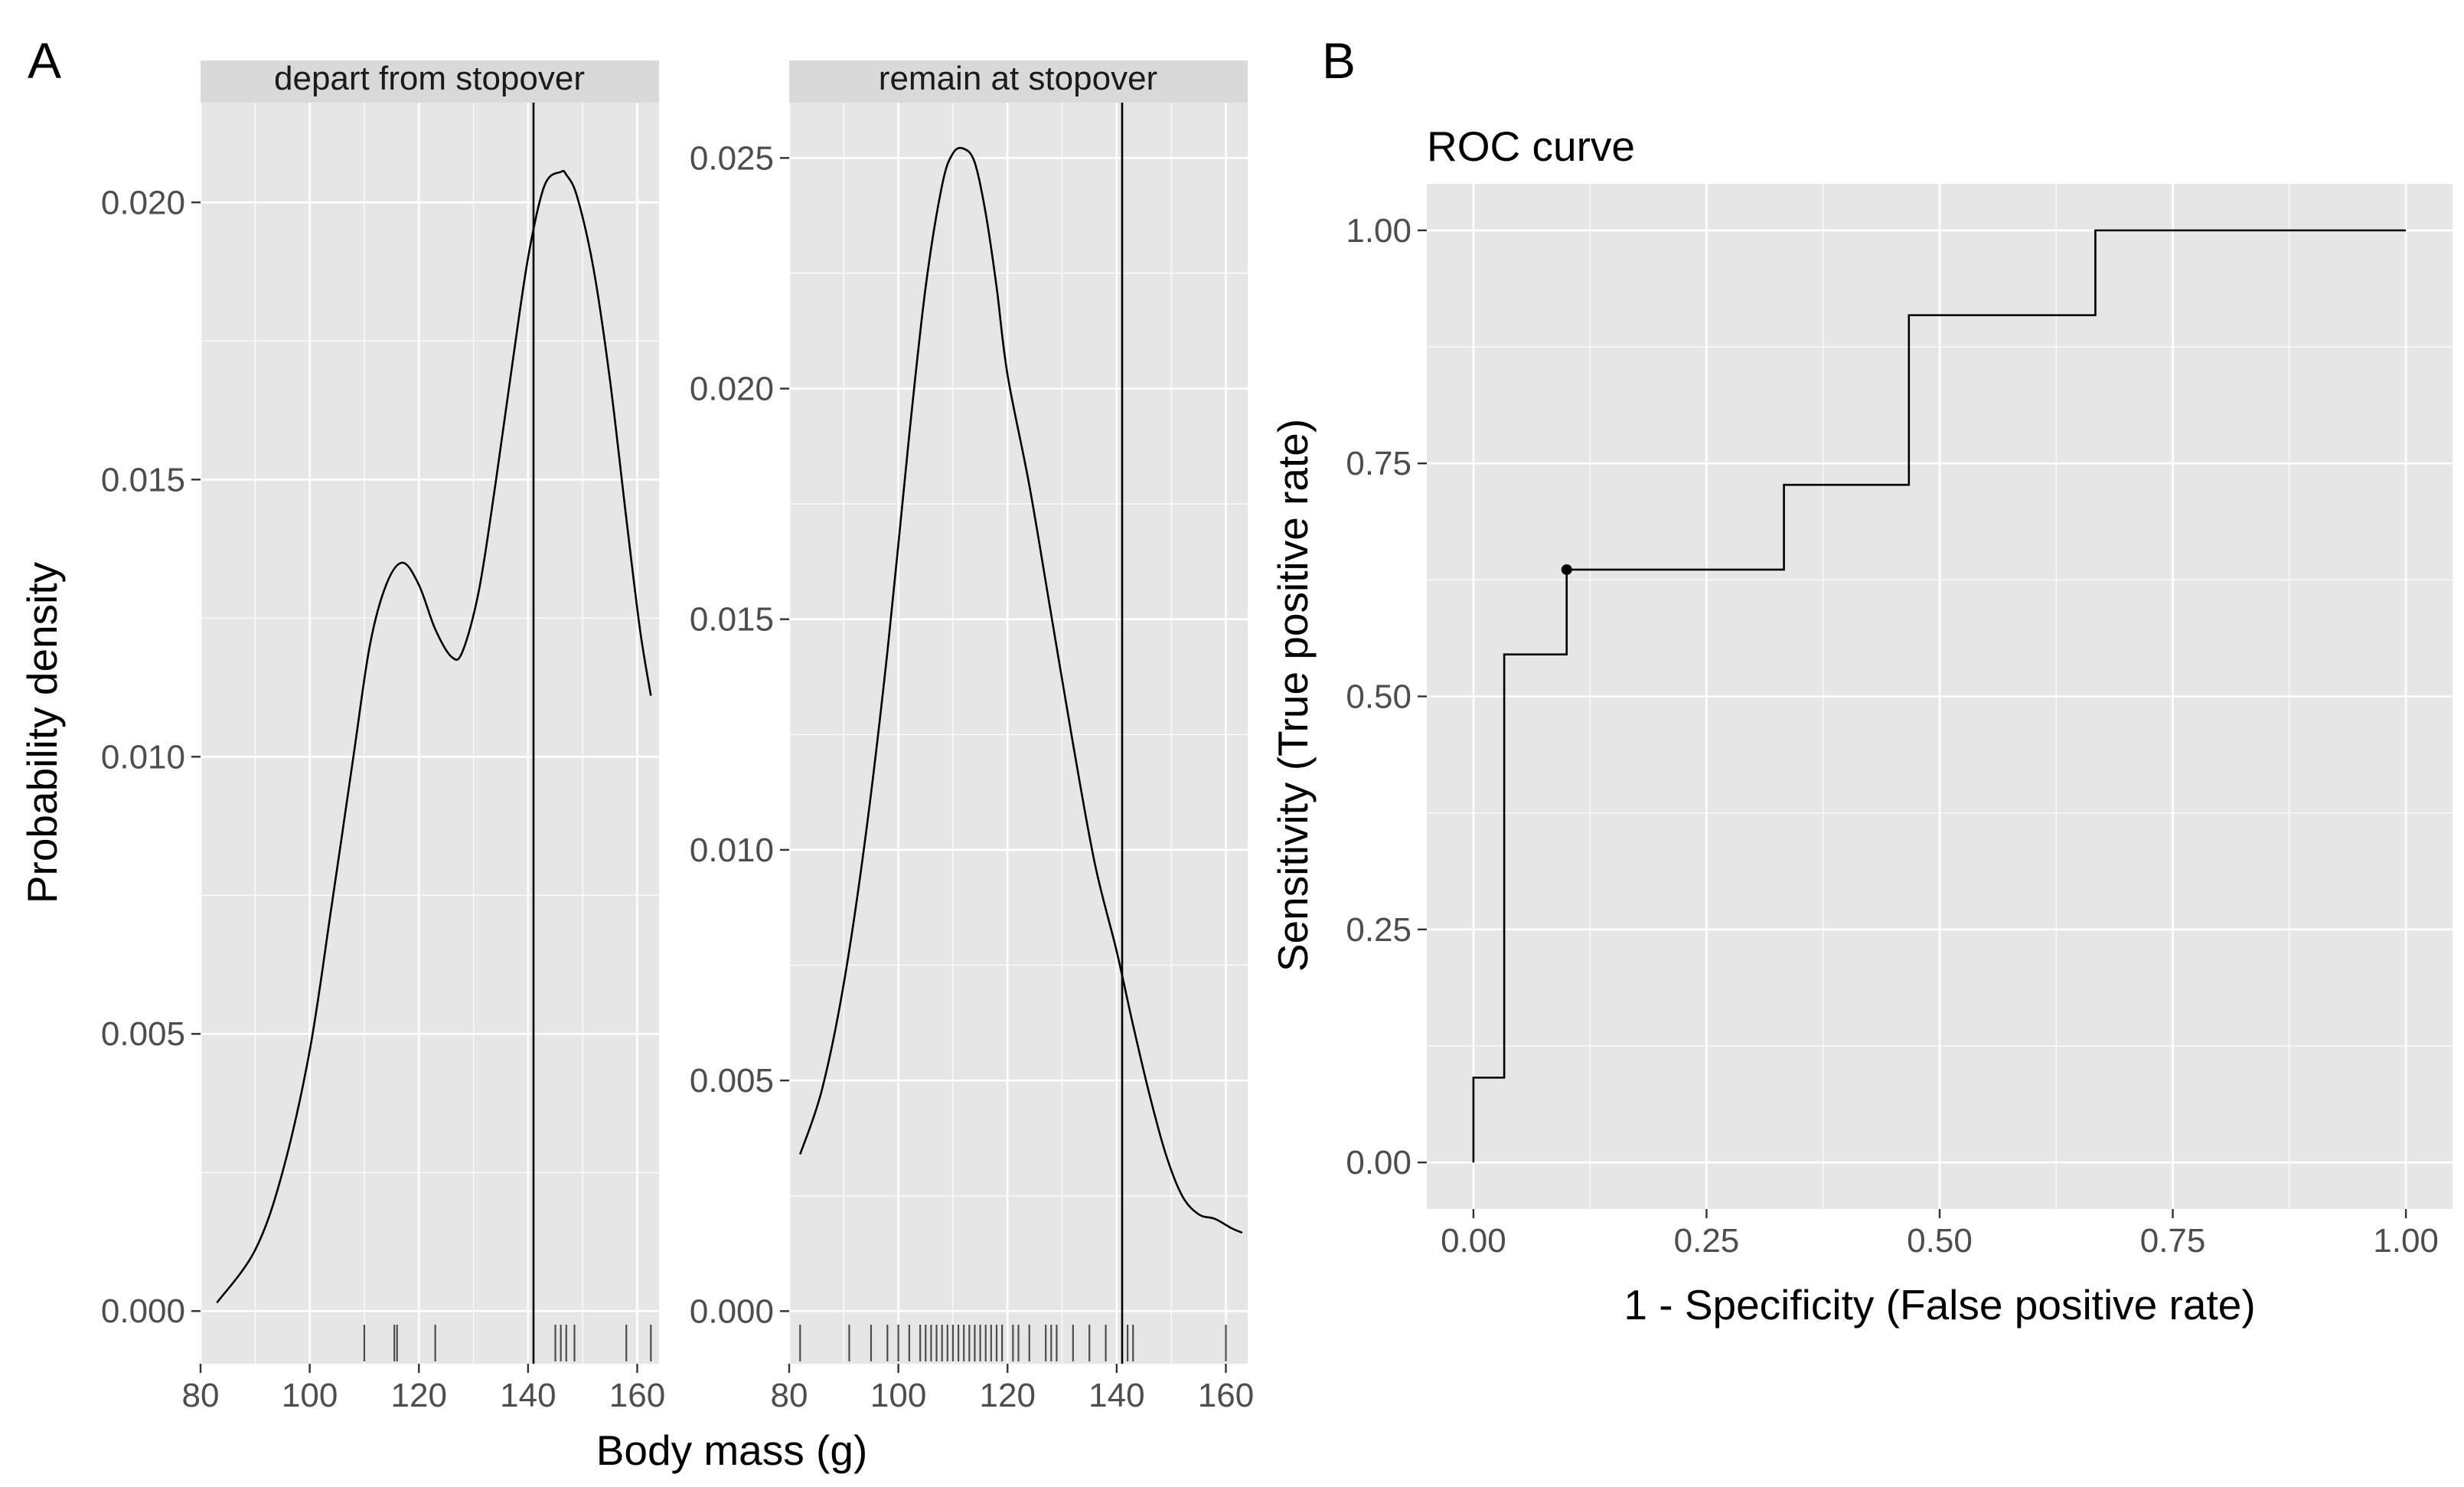 This screenshot has width=2464, height=1487. Describe the element at coordinates (1378, 930) in the screenshot. I see `y-tick-label-roc-1: 0.25` at that location.